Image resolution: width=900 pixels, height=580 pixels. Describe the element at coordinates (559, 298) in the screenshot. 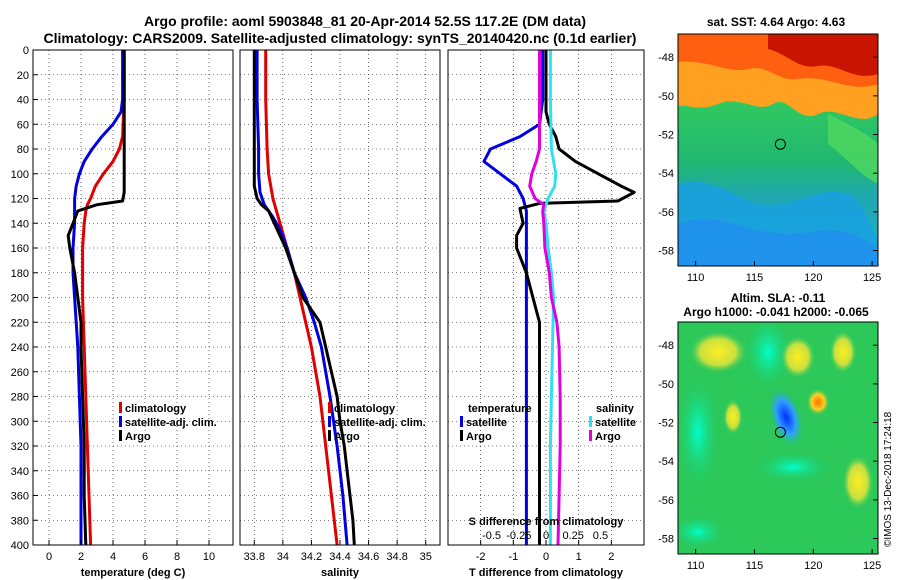

I see `difference-lines` at that location.